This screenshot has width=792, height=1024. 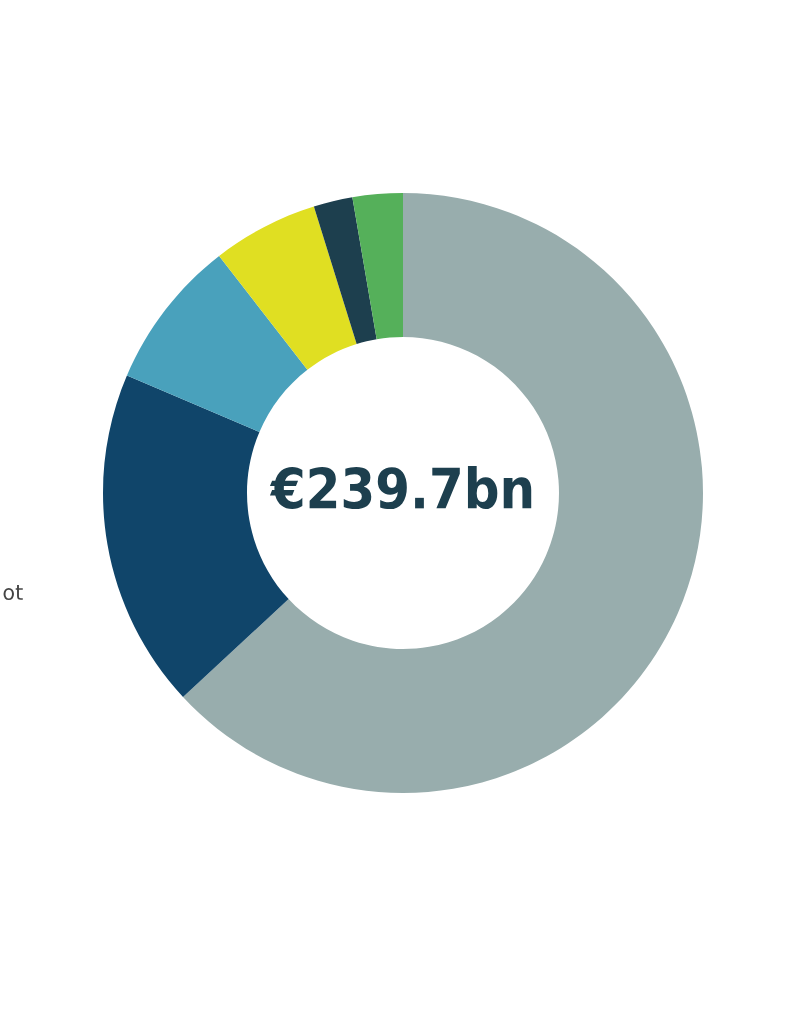 What do you see at coordinates (13, 593) in the screenshot?
I see `text: ot` at bounding box center [13, 593].